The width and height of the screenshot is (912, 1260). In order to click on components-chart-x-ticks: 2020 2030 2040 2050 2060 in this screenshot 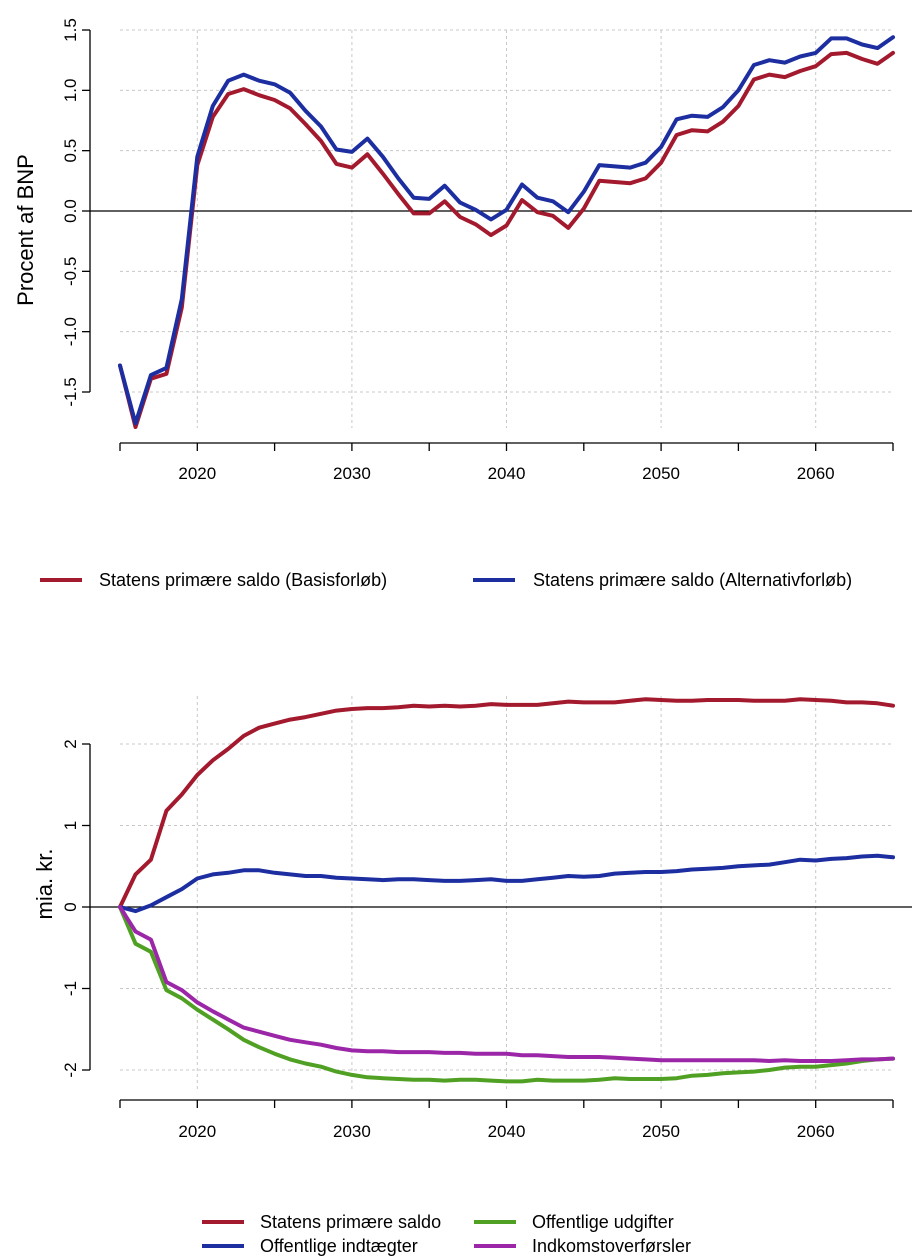, I will do `click(506, 1120)`.